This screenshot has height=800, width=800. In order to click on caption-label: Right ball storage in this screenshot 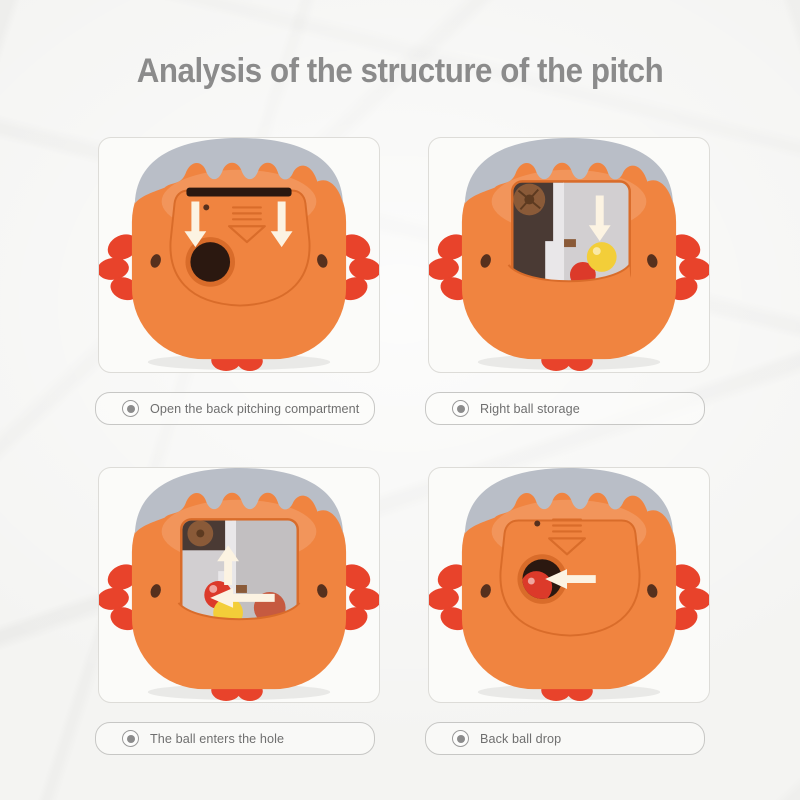, I will do `click(530, 408)`.